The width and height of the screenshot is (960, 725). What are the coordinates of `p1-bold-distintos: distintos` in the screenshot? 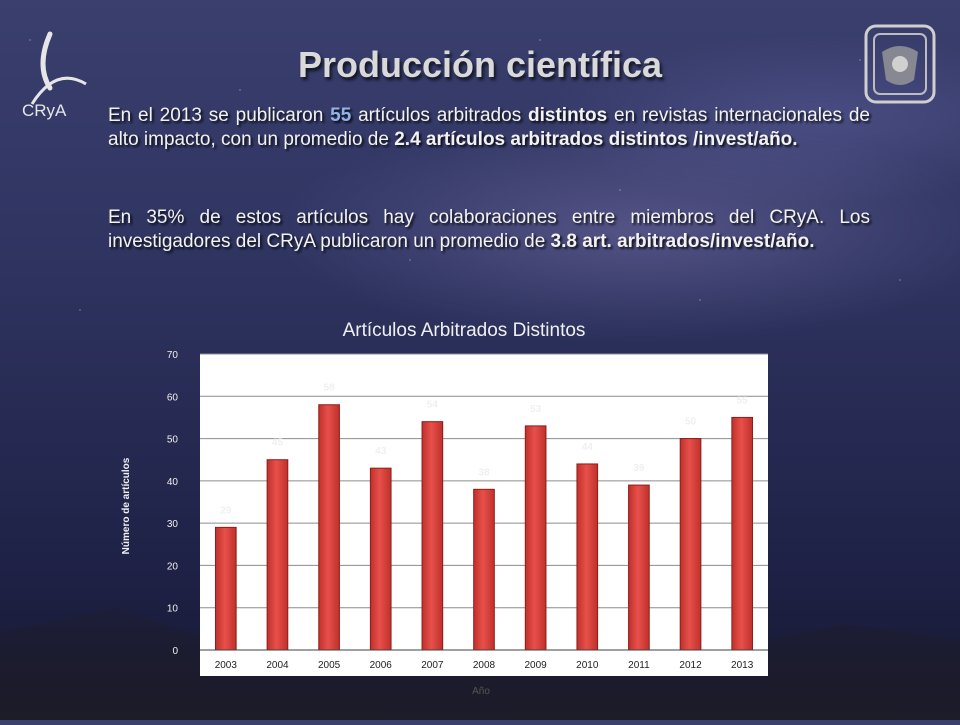 It's located at (568, 115).